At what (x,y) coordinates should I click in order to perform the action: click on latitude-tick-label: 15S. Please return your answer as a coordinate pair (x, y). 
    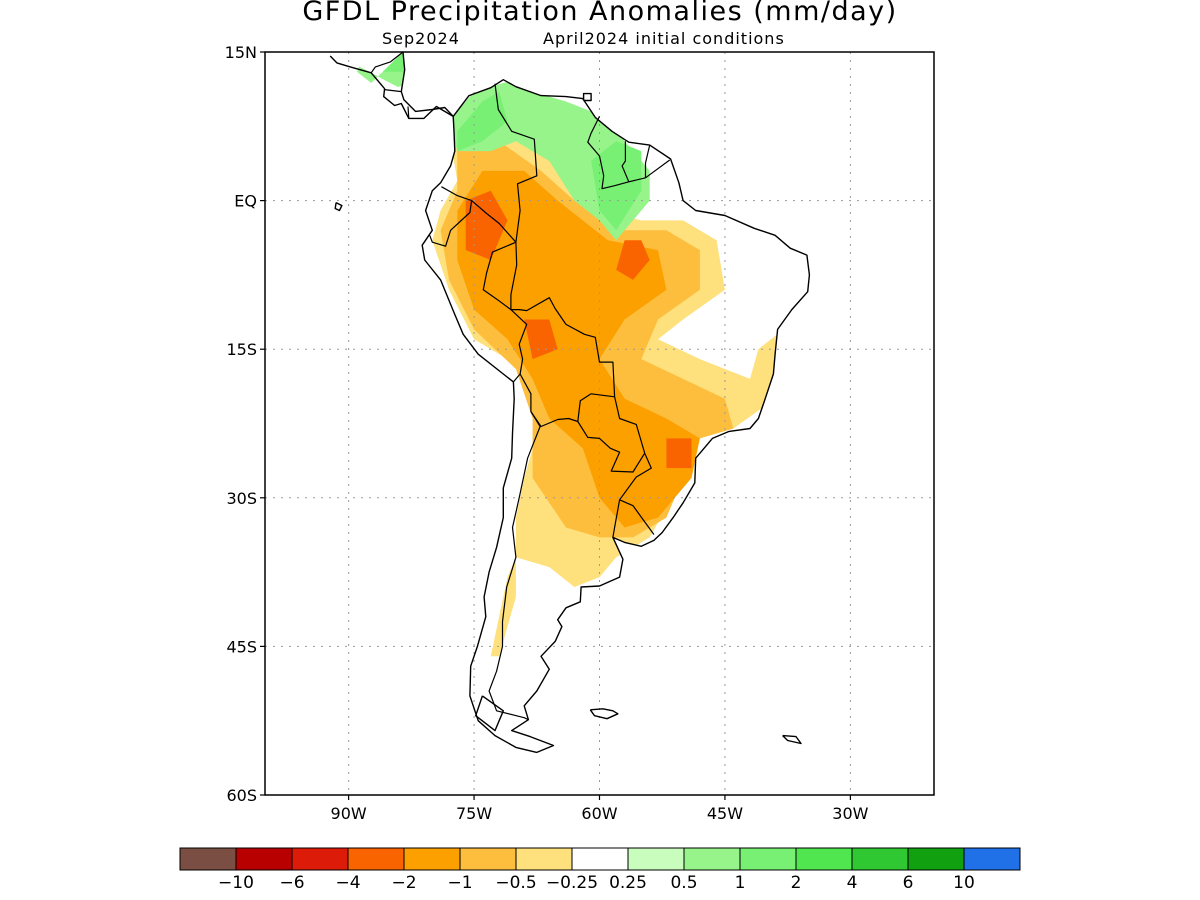
    Looking at the image, I should click on (241, 349).